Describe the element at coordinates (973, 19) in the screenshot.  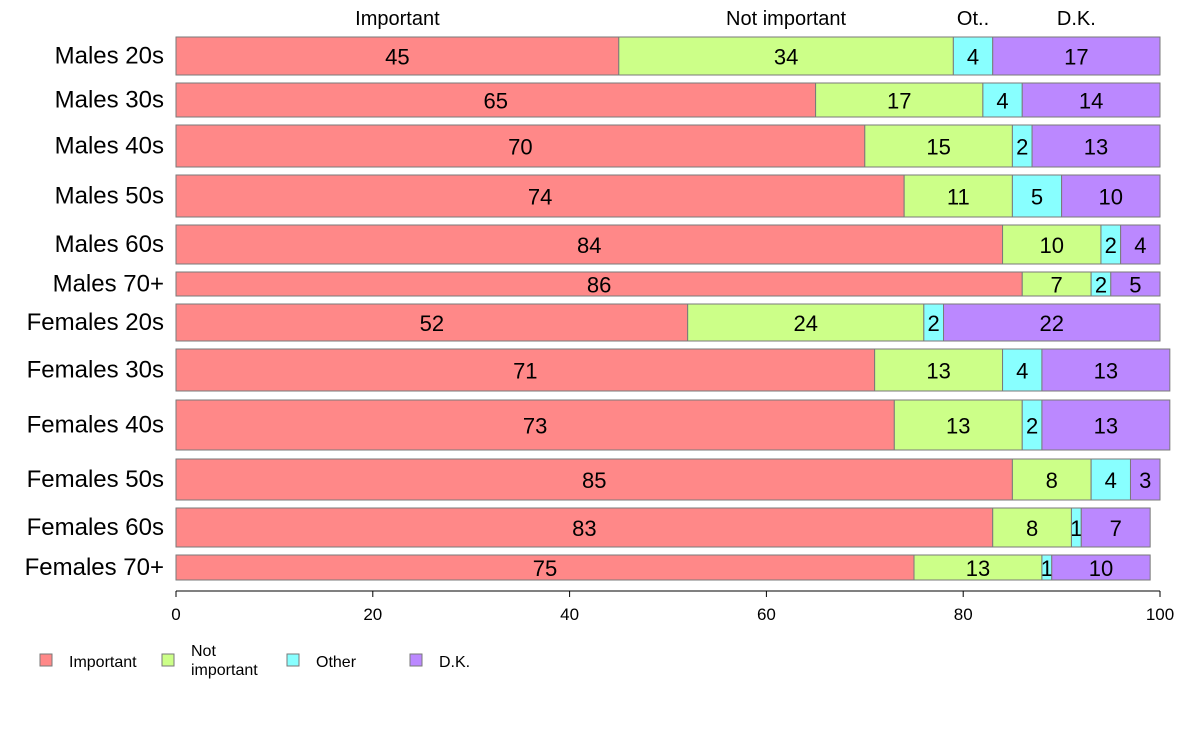
I see `top-series-label: Ot..` at that location.